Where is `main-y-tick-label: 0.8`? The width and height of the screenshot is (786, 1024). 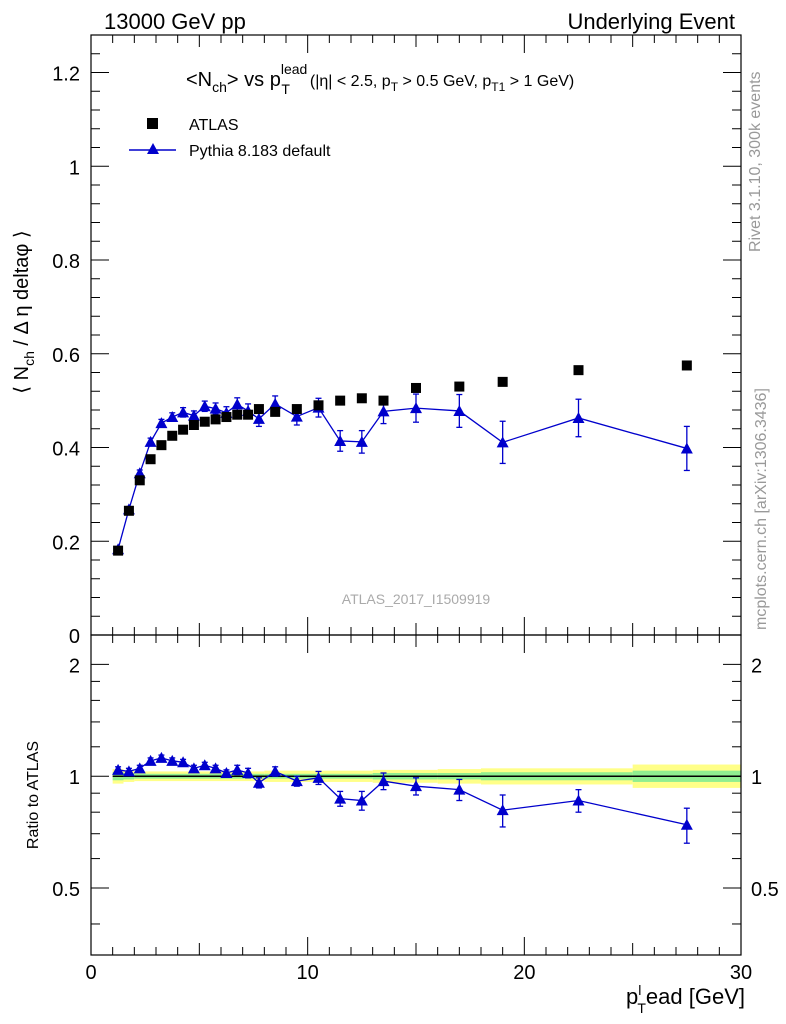
main-y-tick-label: 0.8 is located at coordinates (66, 262).